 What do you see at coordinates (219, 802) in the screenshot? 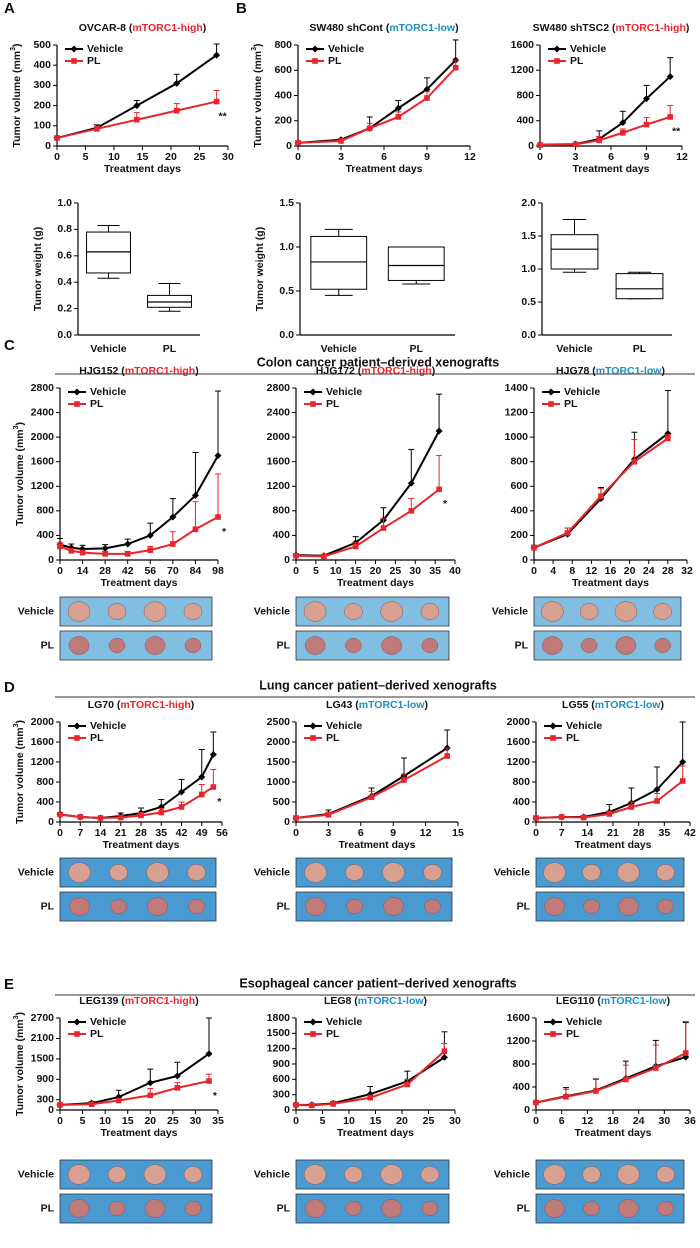
I see `annotation: *` at bounding box center [219, 802].